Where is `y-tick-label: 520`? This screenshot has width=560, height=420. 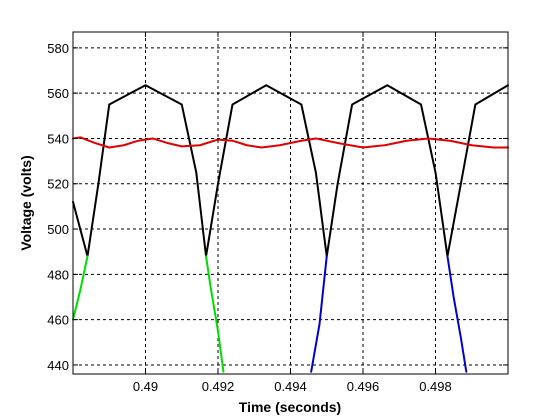 y-tick-label: 520 is located at coordinates (58, 184).